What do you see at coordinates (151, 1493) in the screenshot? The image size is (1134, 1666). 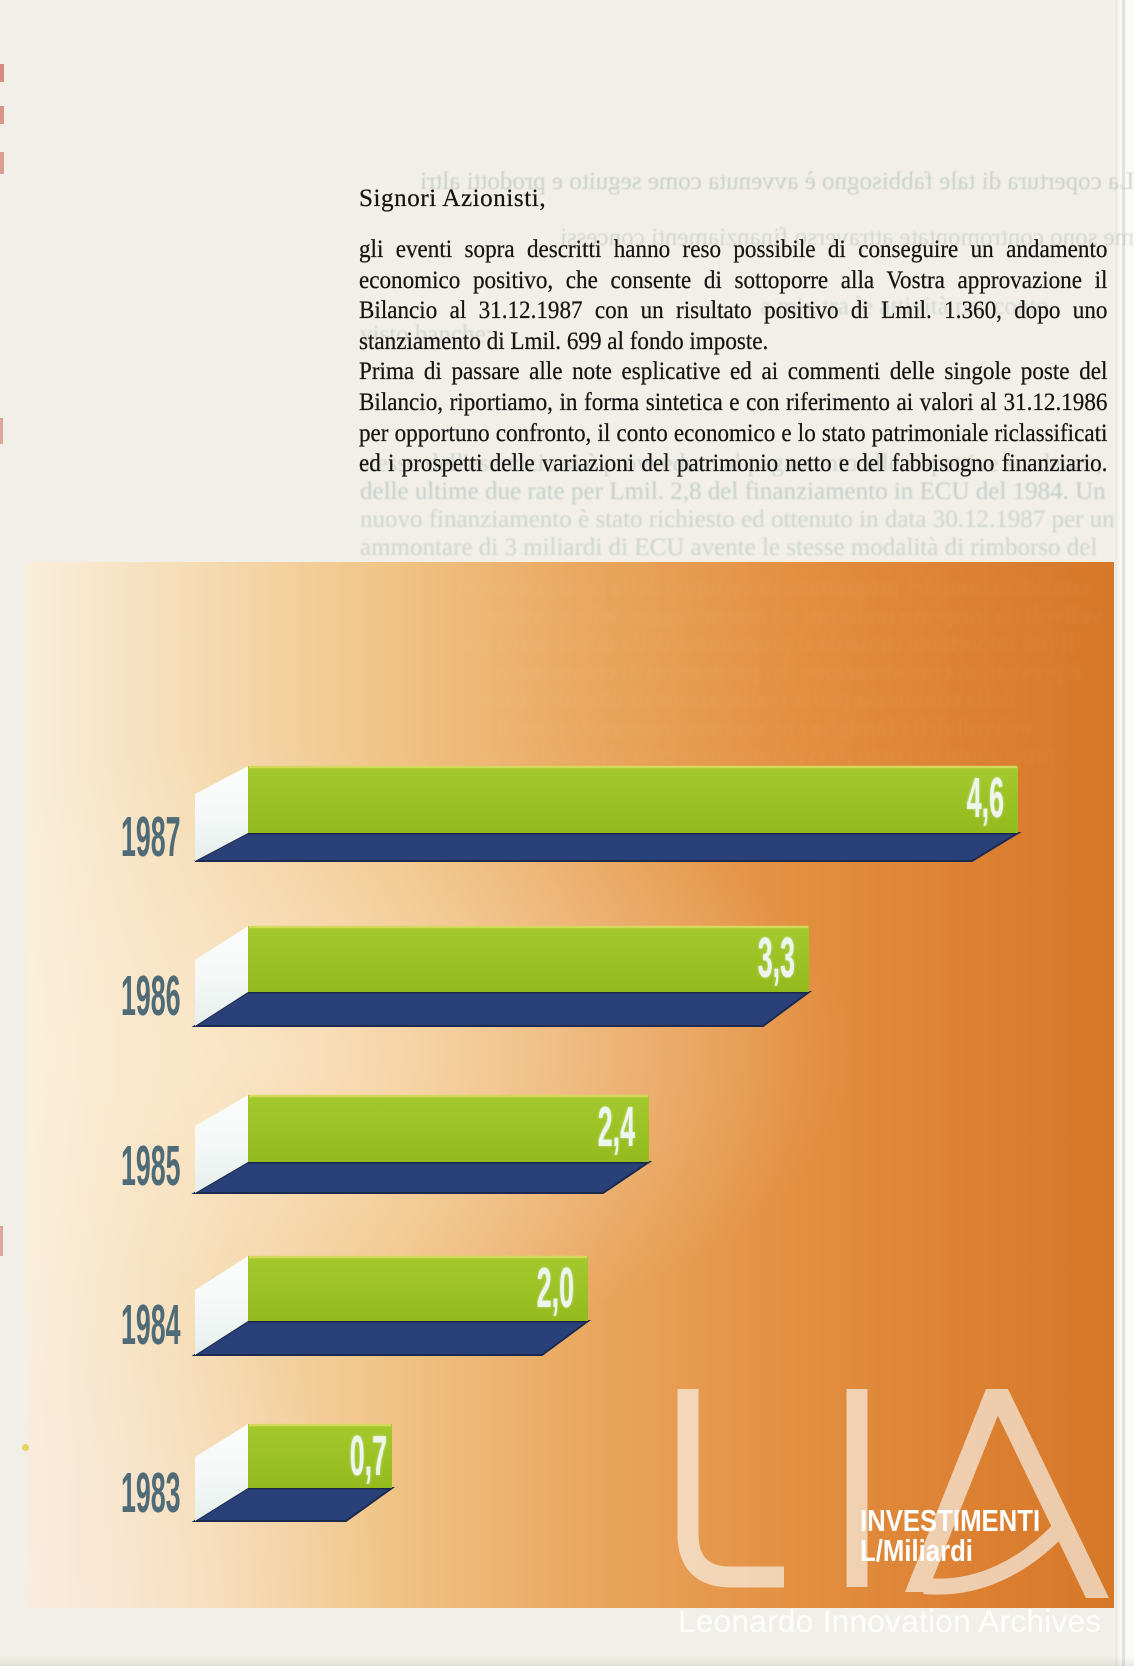 I see `svg-text: 1983` at bounding box center [151, 1493].